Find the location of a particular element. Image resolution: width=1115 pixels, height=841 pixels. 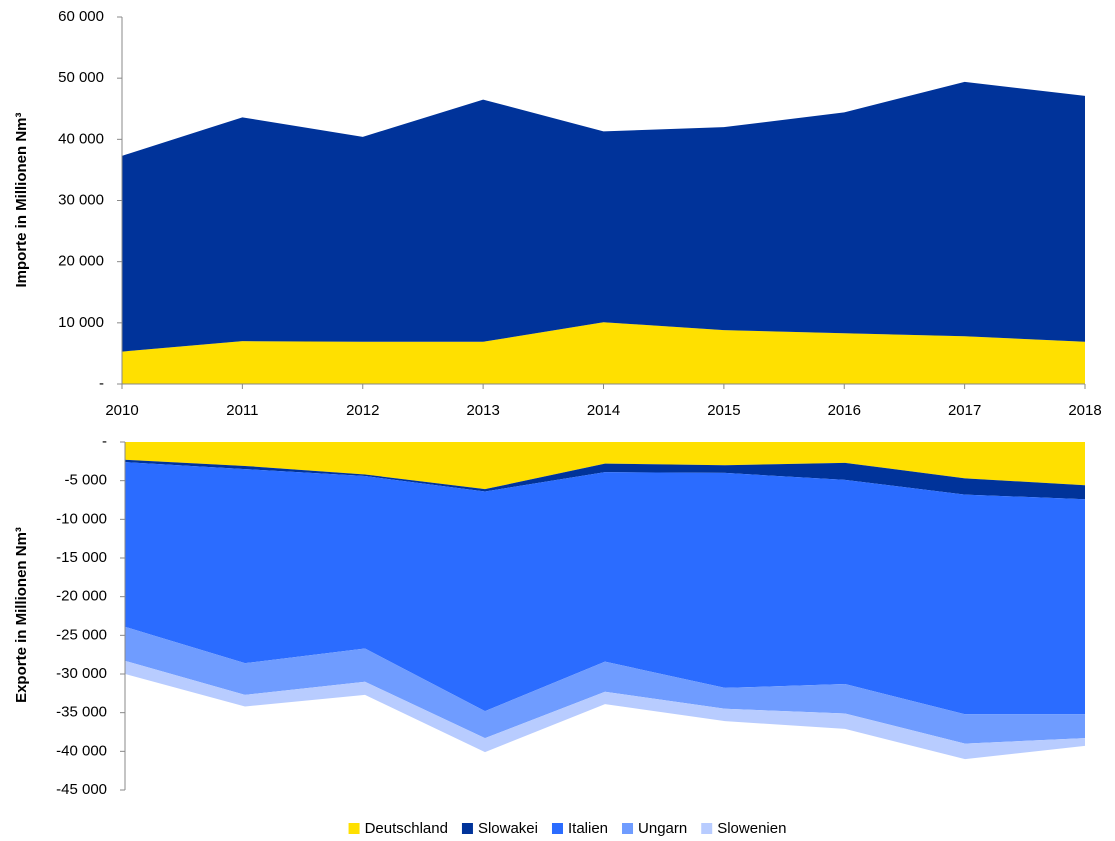

y-tick-label: 60 000 is located at coordinates (81, 16).